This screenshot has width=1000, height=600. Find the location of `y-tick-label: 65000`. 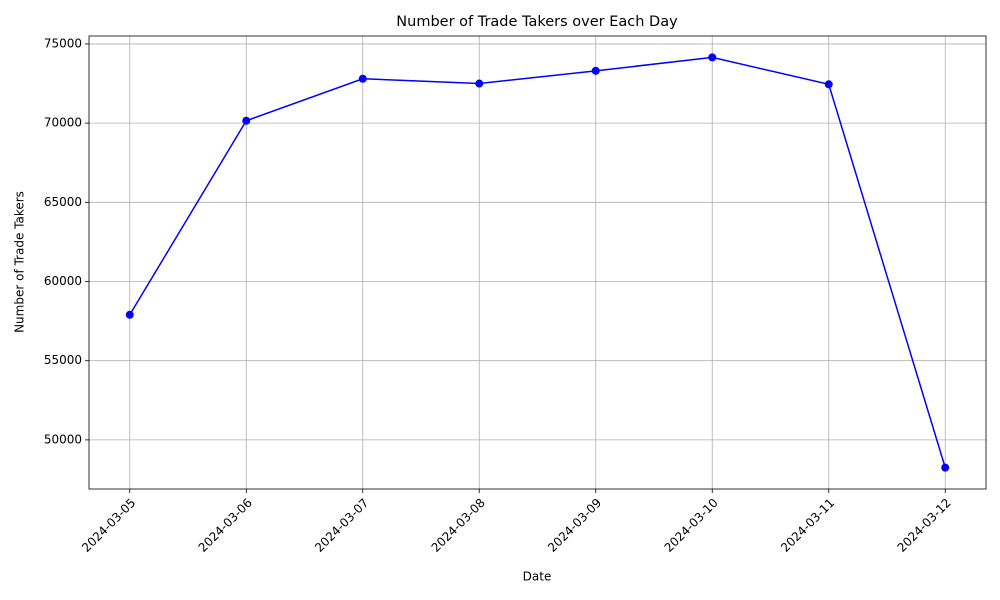

y-tick-label: 65000 is located at coordinates (63, 202).